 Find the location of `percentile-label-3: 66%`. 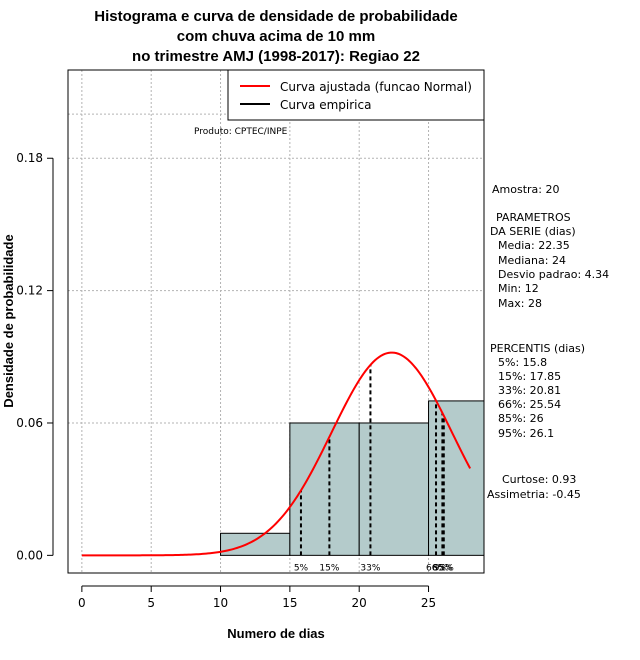

percentile-label-3: 66% is located at coordinates (436, 568).